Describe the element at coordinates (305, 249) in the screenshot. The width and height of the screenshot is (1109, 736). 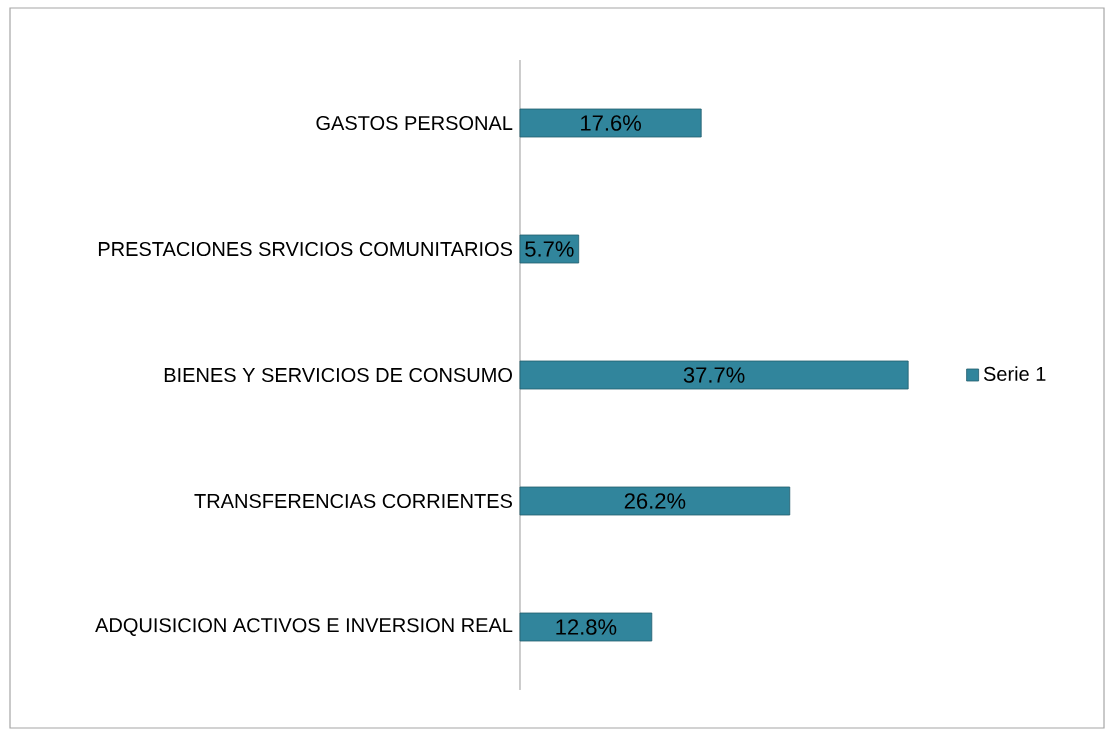
I see `y-tick-label: PRESTACIONES SRVICIOS COMUNITARIOS` at that location.